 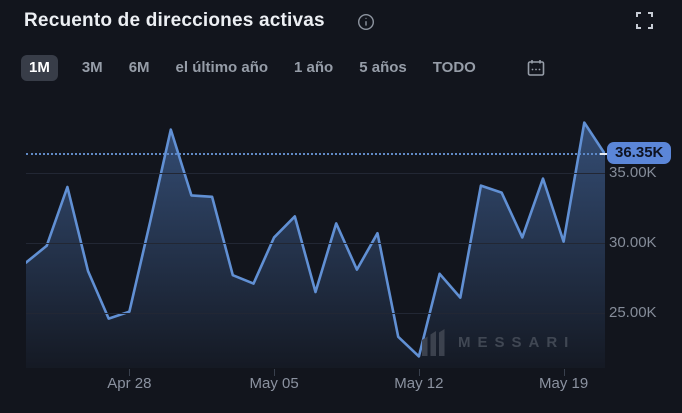 What do you see at coordinates (383, 68) in the screenshot?
I see `range-button-5-años: 5 años` at bounding box center [383, 68].